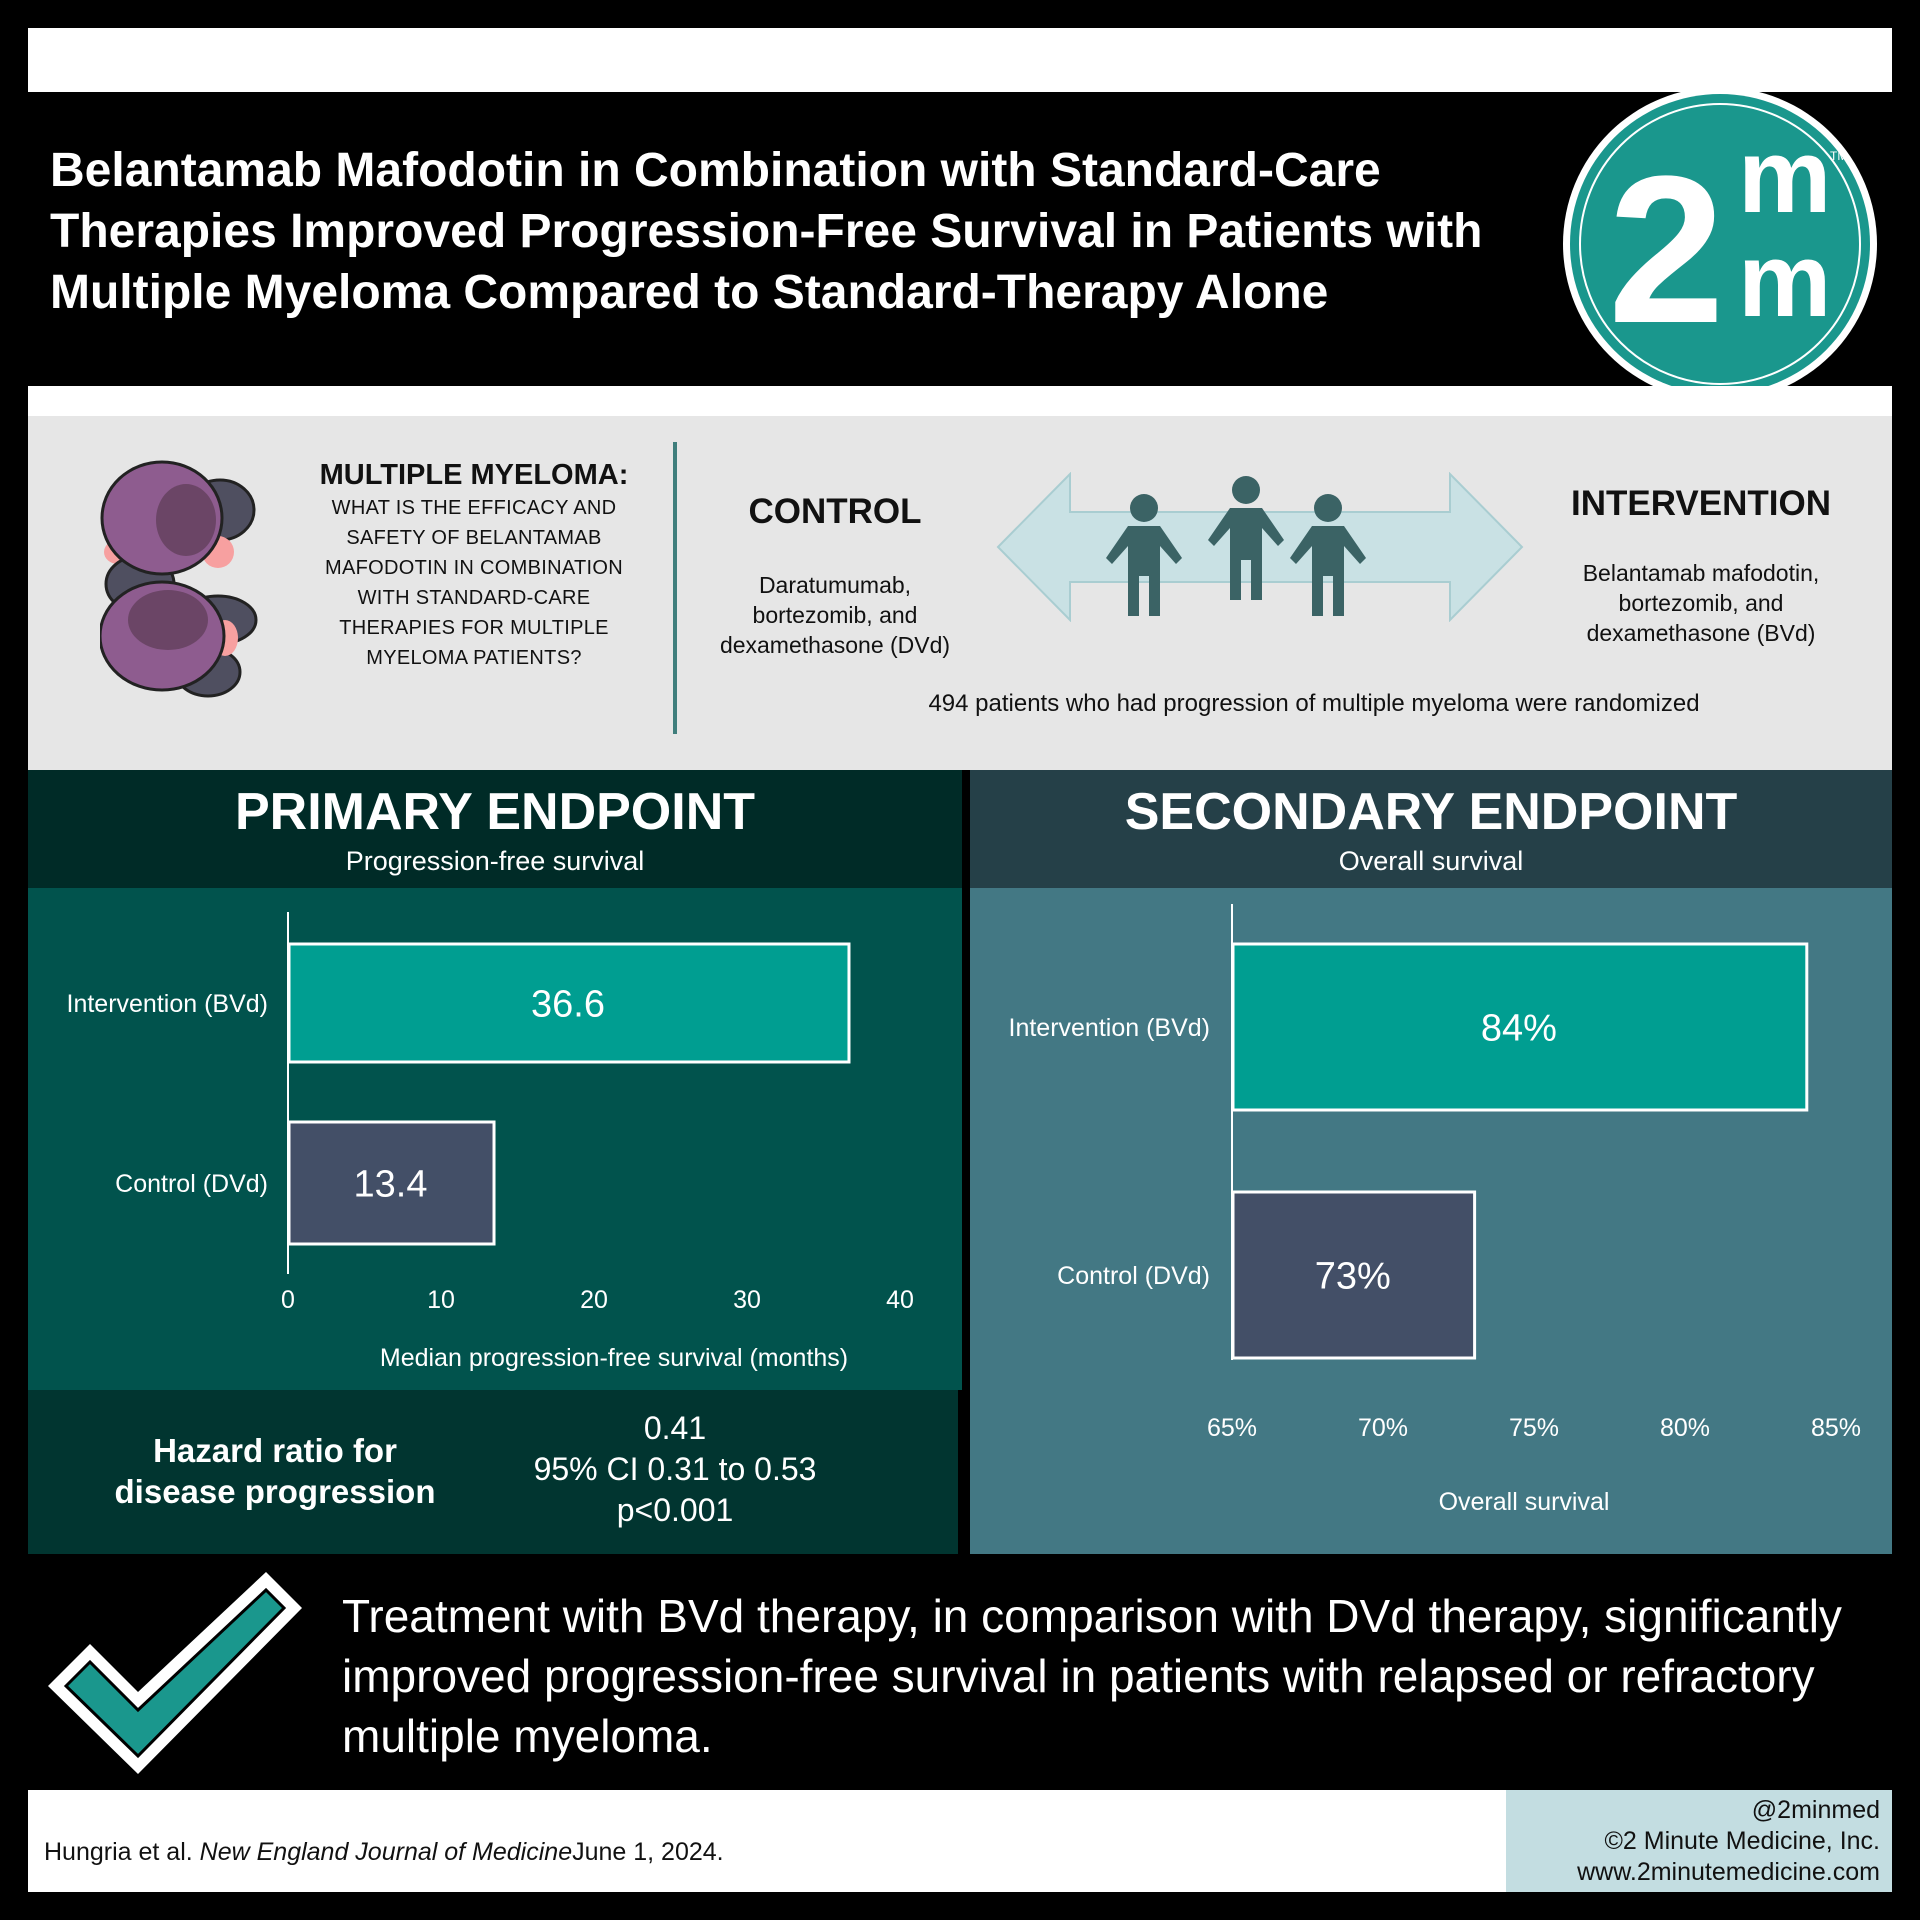 This screenshot has height=1920, width=1920. Describe the element at coordinates (900, 1300) in the screenshot. I see `tick-label-4: 40` at that location.